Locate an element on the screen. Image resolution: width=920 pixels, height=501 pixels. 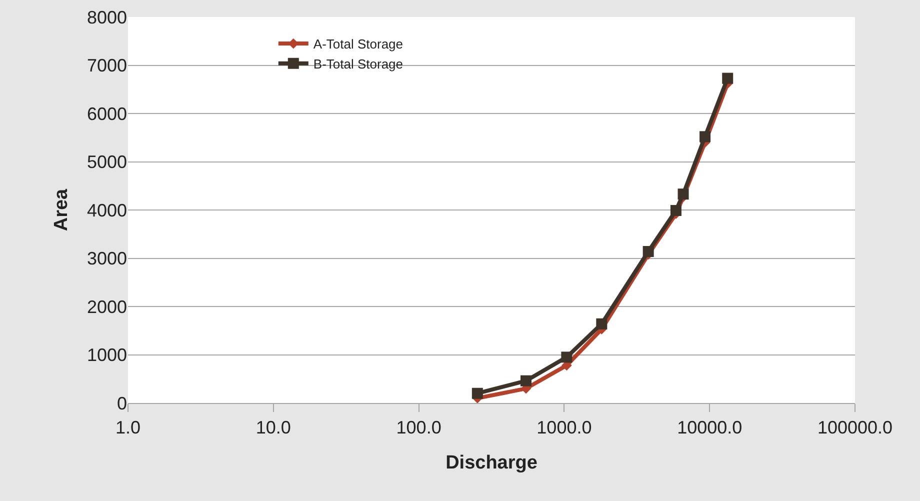
x-tick-label: 10000.0 is located at coordinates (709, 428).